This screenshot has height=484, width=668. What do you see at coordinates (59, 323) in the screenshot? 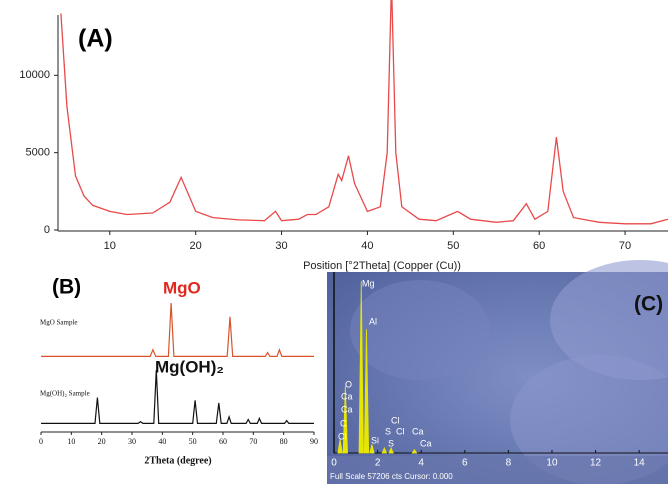
I see `legend-label: MgO Sample` at bounding box center [59, 323].